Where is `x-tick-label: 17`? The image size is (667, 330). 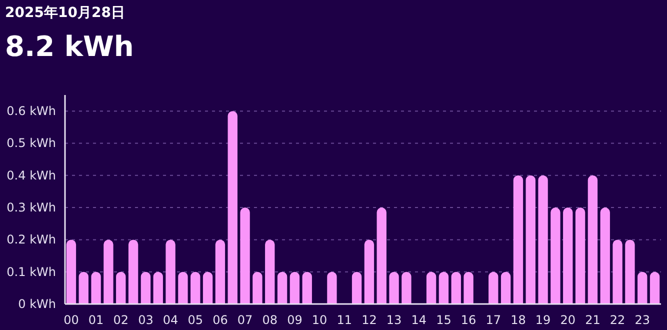 x-tick-label: 17 is located at coordinates (494, 320).